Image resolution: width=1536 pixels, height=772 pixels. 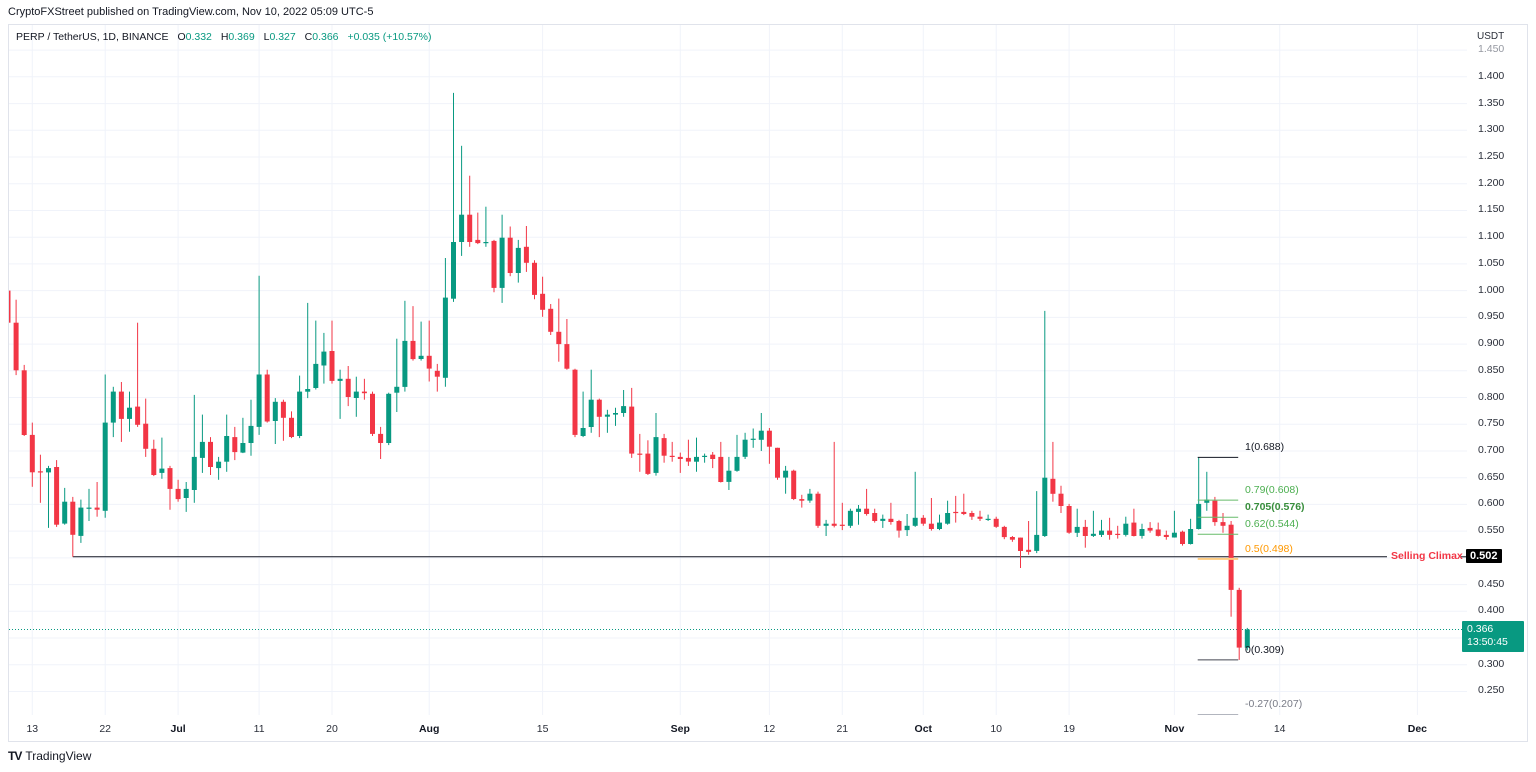 What do you see at coordinates (1491, 289) in the screenshot?
I see `price-tick-label: 1.000` at bounding box center [1491, 289].